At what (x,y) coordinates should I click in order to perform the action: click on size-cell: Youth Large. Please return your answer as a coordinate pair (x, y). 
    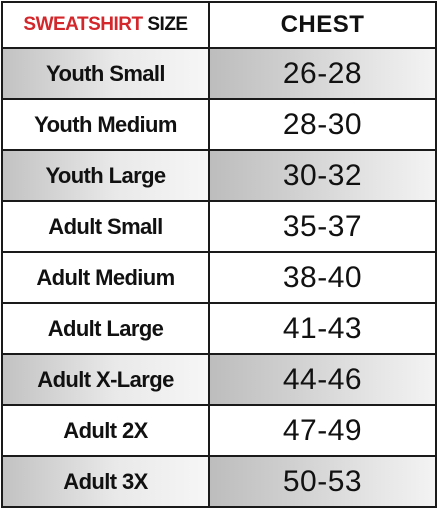
    Looking at the image, I should click on (105, 175).